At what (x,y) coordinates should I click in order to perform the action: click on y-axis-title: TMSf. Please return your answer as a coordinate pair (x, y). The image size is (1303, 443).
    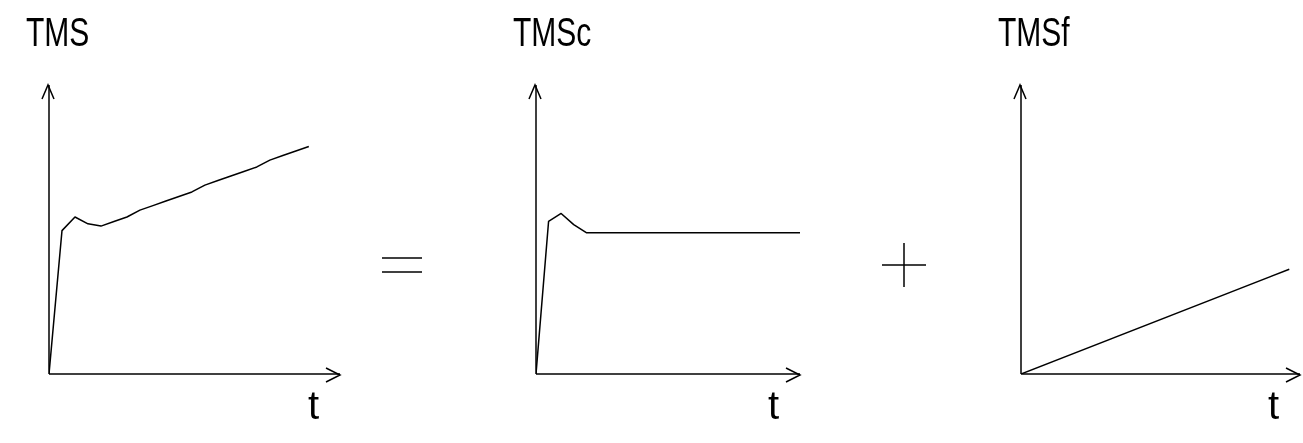
    Looking at the image, I should click on (1034, 32).